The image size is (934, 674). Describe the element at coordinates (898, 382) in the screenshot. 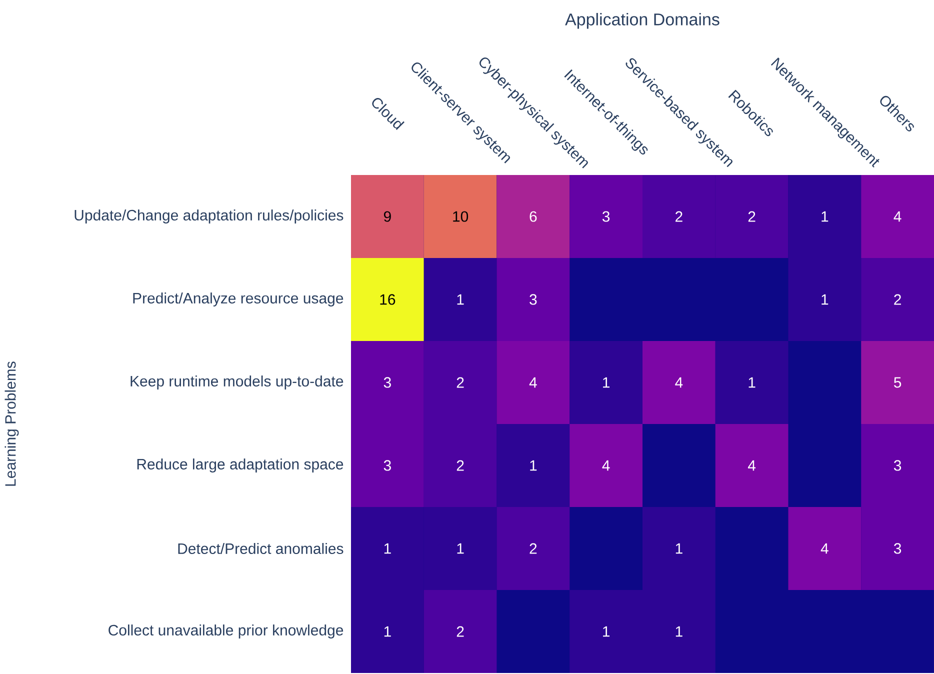

I see `data-label: 5` at that location.